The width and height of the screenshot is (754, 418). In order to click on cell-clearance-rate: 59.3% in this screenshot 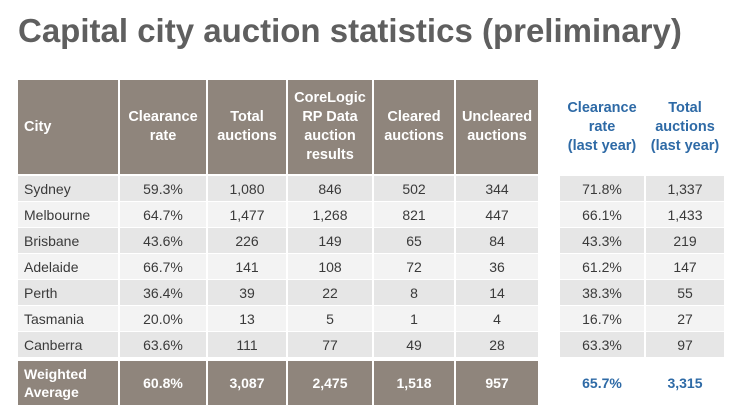, I will do `click(163, 188)`.